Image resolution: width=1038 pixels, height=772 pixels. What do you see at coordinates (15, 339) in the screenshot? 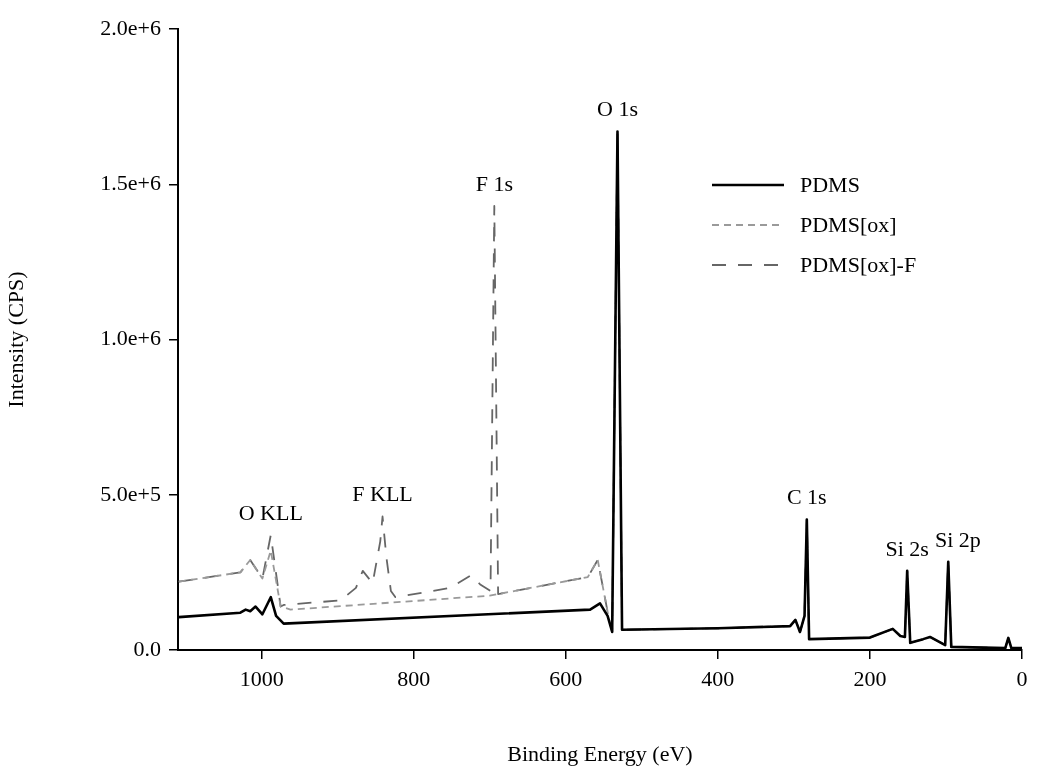
I see `y-axis-title: Intensity (CPS)` at bounding box center [15, 339].